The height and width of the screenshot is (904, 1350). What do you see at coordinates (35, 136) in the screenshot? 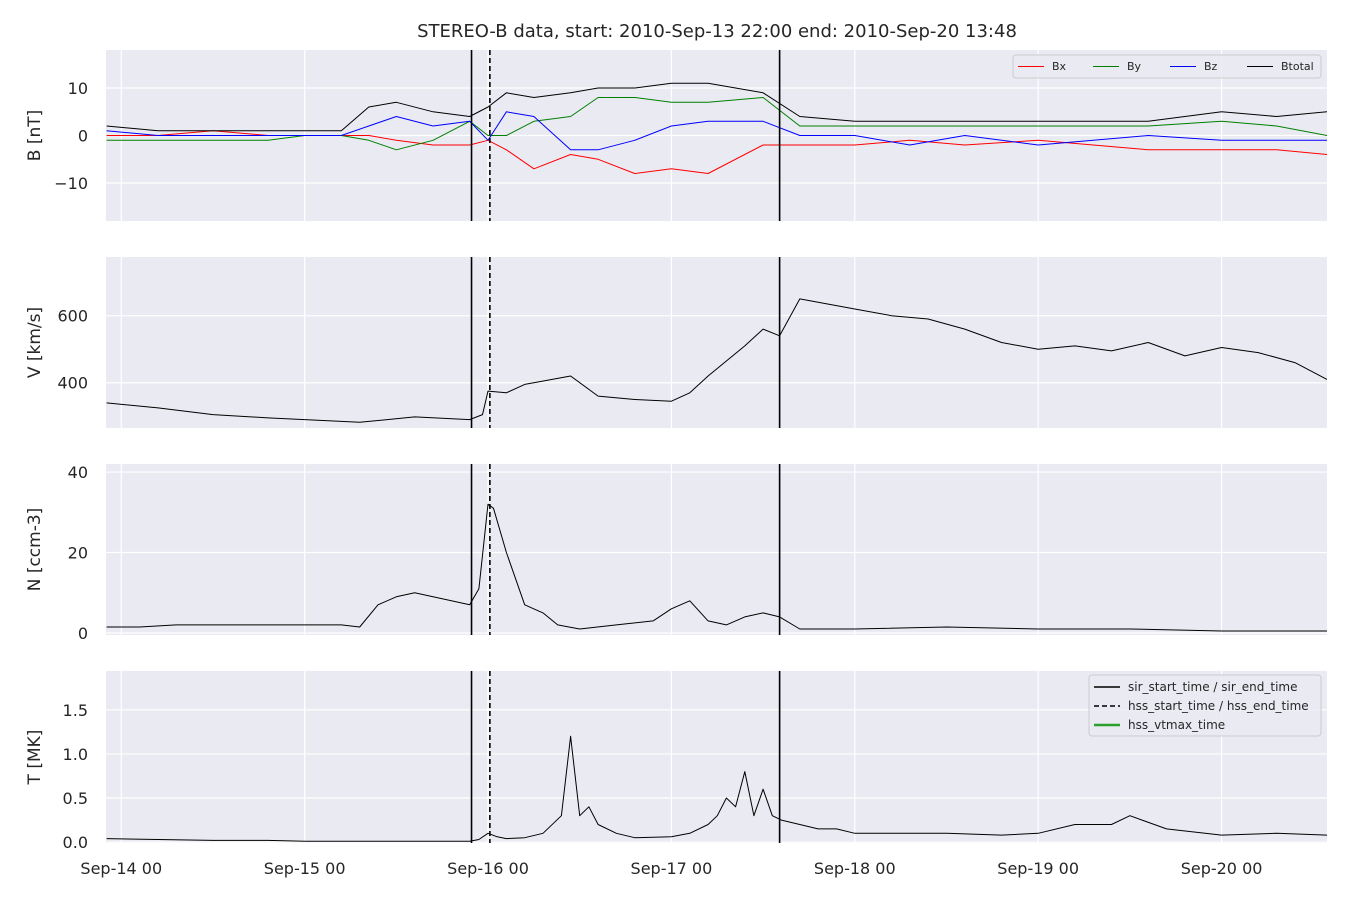
I see `mag-y-axis-label: B [nT]` at bounding box center [35, 136].